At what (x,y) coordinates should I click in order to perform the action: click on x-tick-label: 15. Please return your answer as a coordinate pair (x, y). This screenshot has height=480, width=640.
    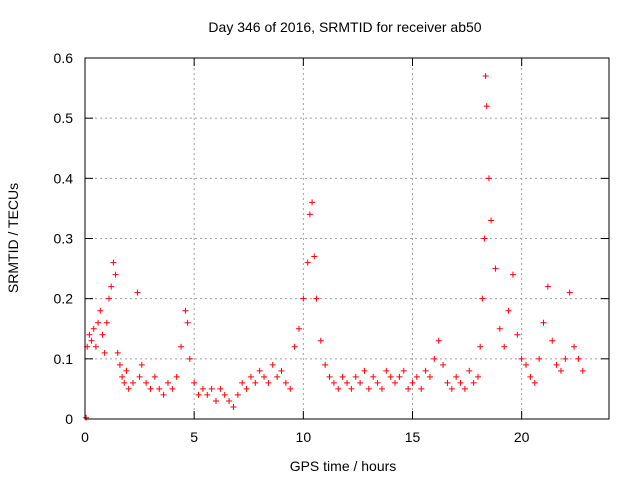
    Looking at the image, I should click on (413, 437).